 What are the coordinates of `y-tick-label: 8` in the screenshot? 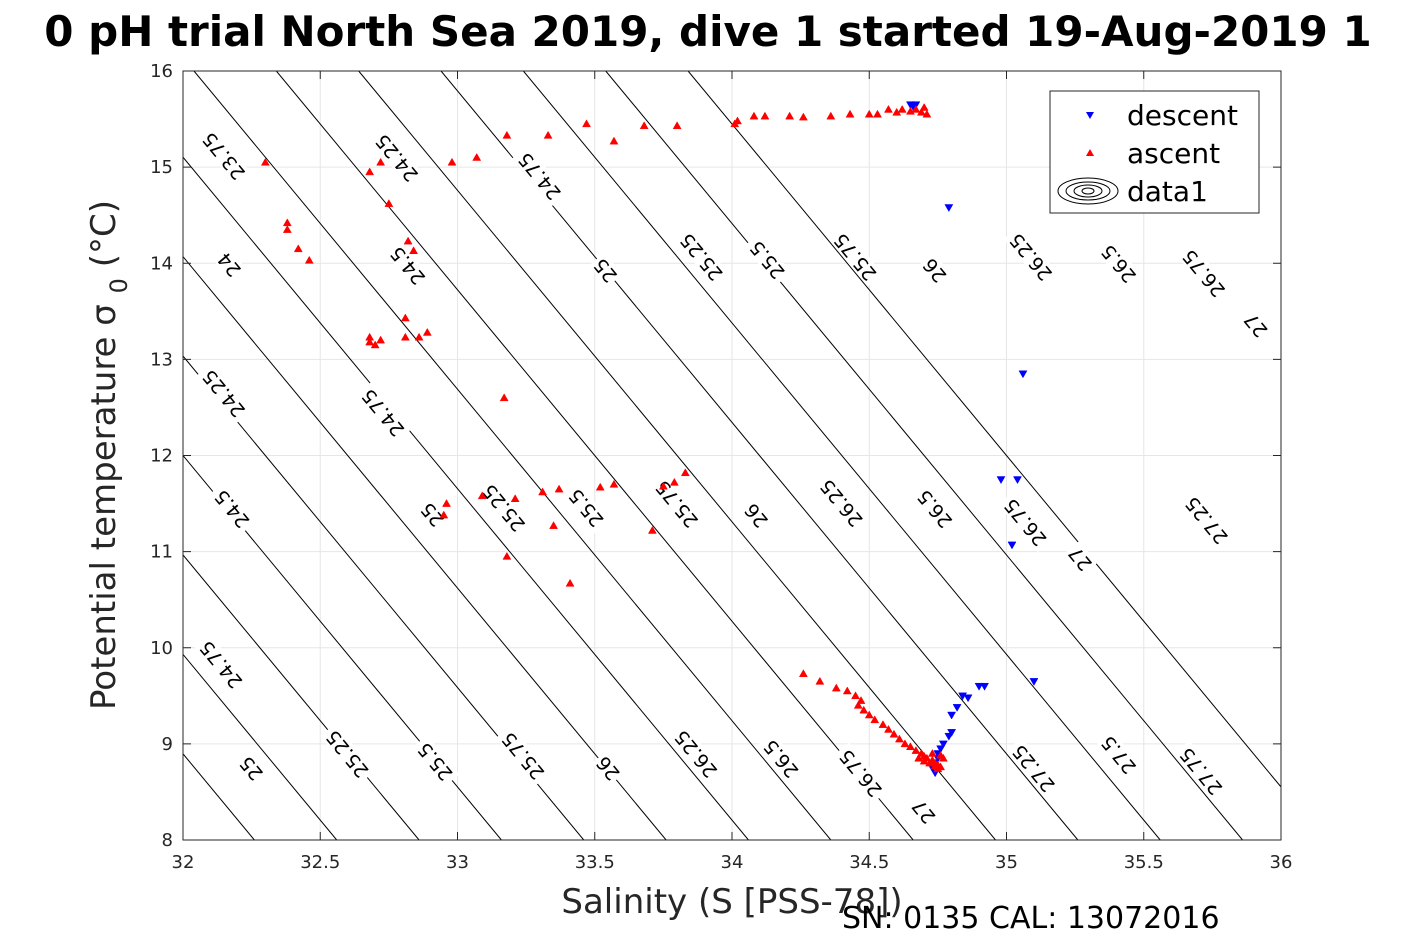 It's located at (167, 840).